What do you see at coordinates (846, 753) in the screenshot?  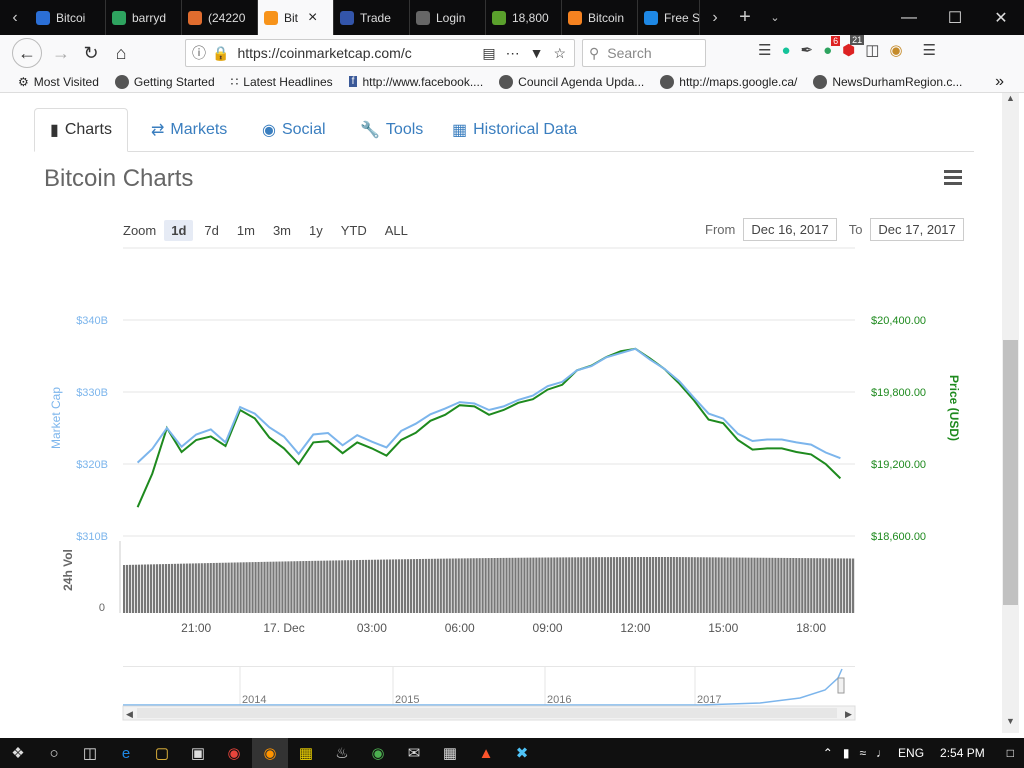 I see `battery-icon: ▮` at bounding box center [846, 753].